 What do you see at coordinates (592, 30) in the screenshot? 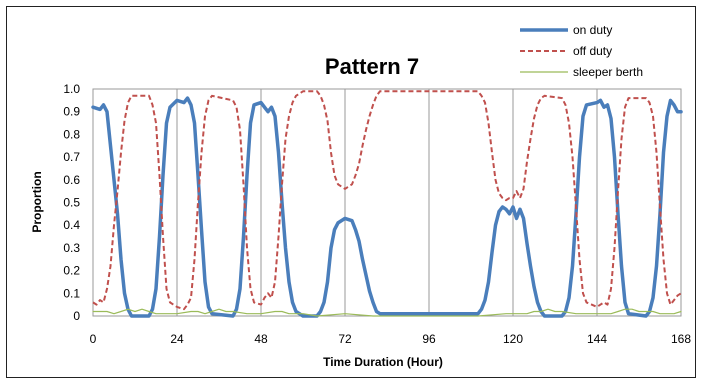
I see `legend-label: on duty` at bounding box center [592, 30].